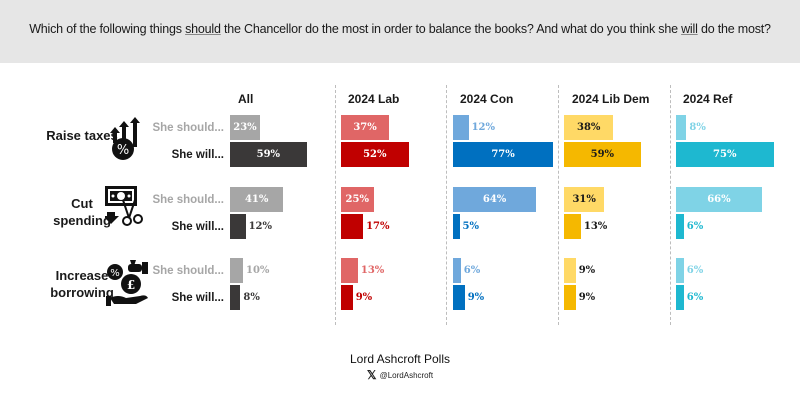 The image size is (800, 401). I want to click on question-part: do the most?, so click(734, 29).